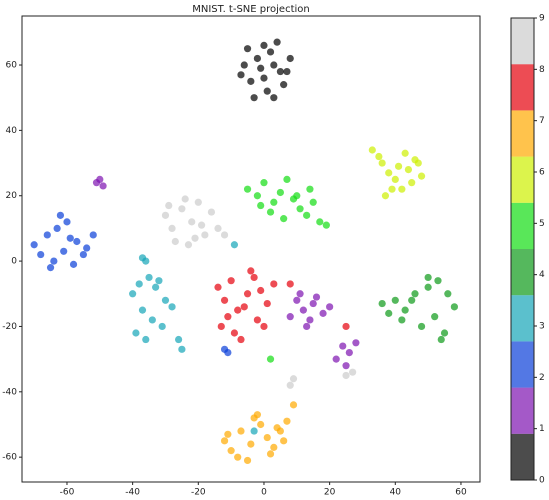 The width and height of the screenshot is (549, 500). I want to click on x-tick-label: 0, so click(264, 493).